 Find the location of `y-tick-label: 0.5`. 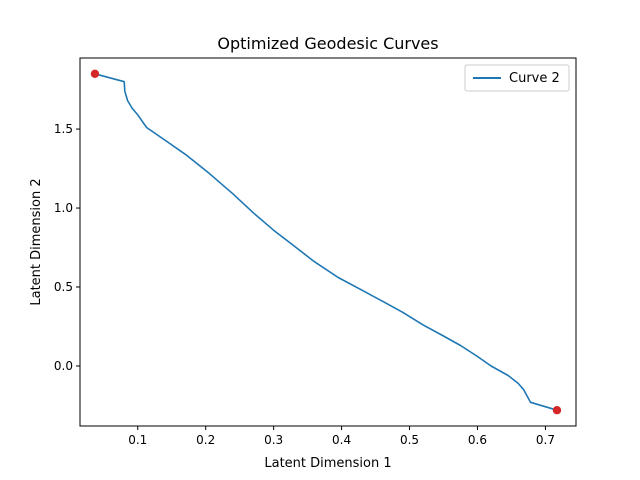

y-tick-label: 0.5 is located at coordinates (63, 287).